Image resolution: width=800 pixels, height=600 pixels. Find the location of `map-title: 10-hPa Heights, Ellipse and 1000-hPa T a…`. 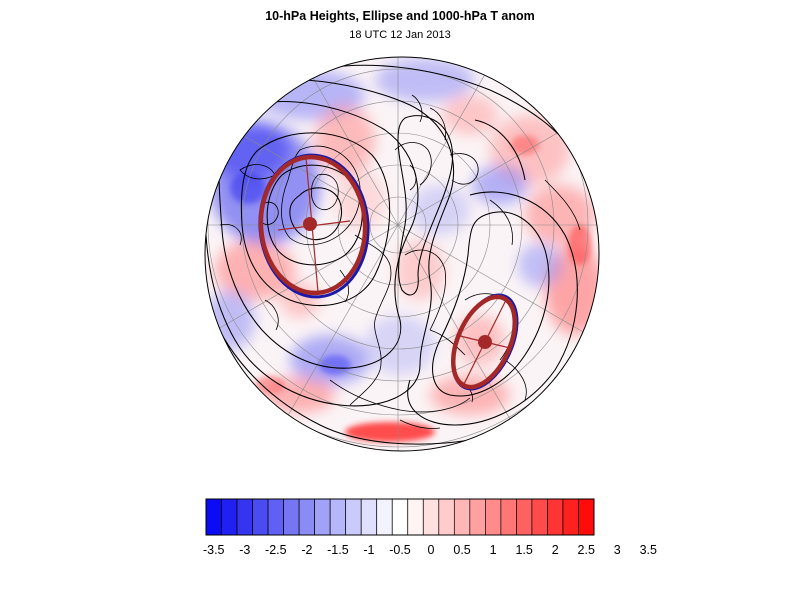

map-title: 10-hPa Heights, Ellipse and 1000-hPa T a… is located at coordinates (400, 16).